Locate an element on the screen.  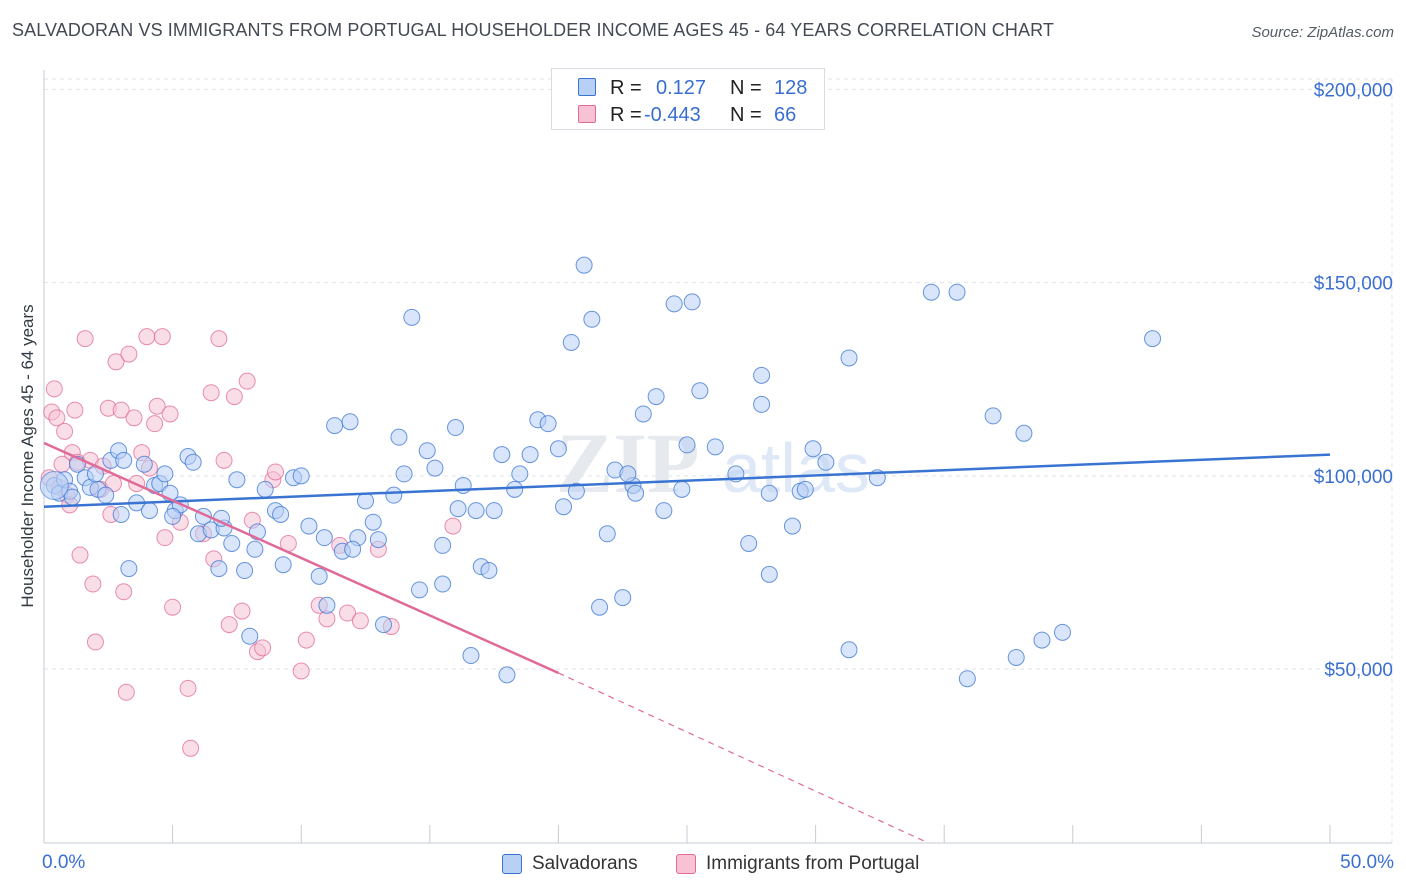
x-tick-max: 50.0% is located at coordinates (1367, 862).